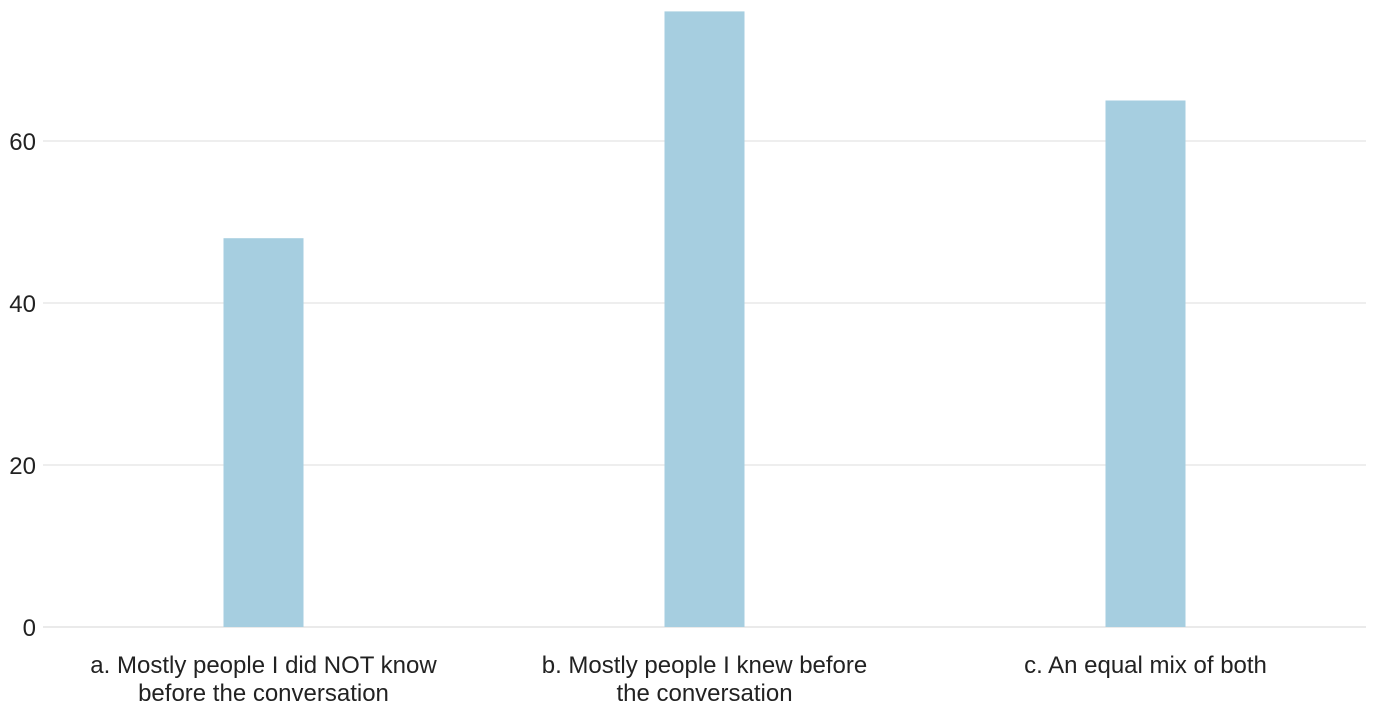  What do you see at coordinates (704, 693) in the screenshot?
I see `x-category-label-line: the conversation` at bounding box center [704, 693].